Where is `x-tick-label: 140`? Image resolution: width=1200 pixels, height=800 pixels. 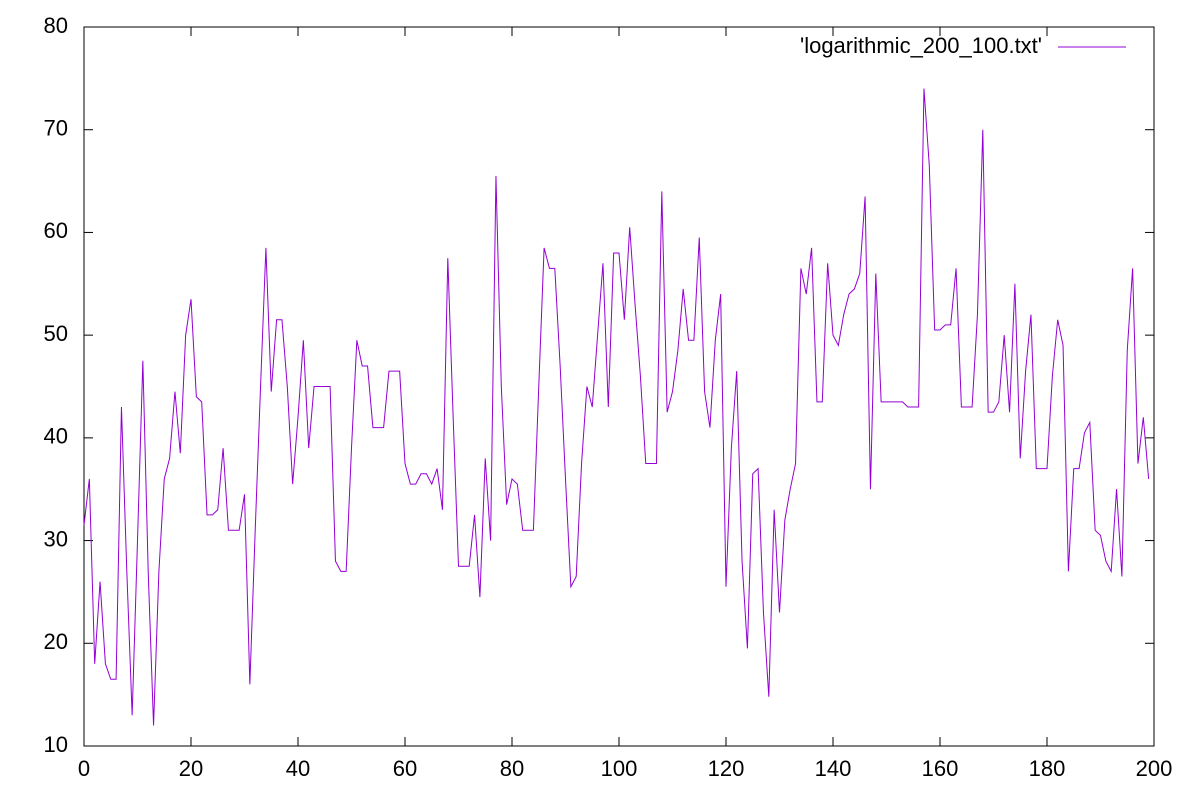 x-tick-label: 140 is located at coordinates (833, 768).